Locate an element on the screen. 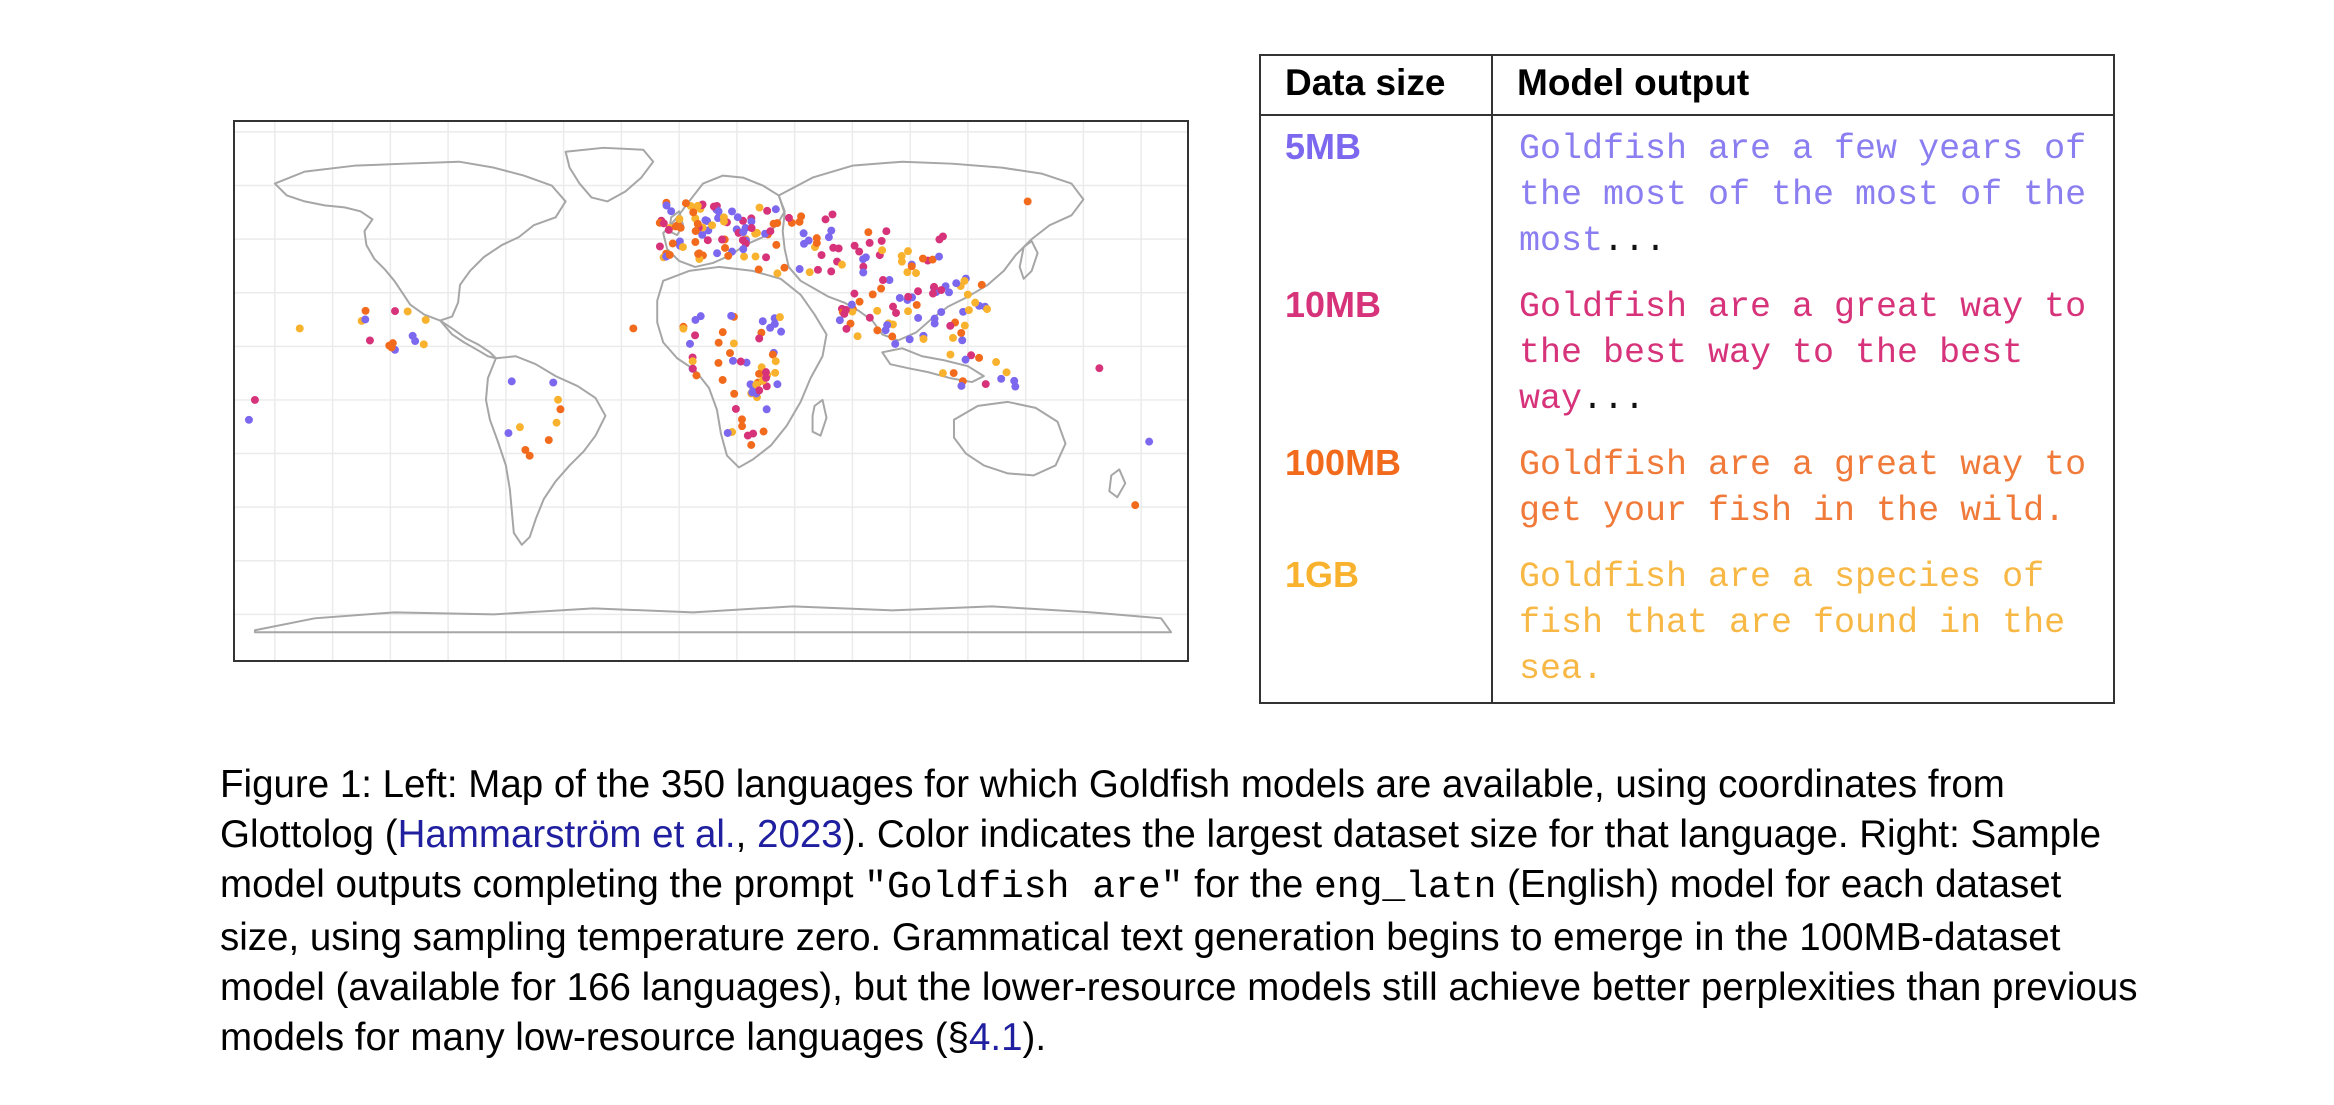  citation-authors-link: Hammarström et al. is located at coordinates (566, 834).